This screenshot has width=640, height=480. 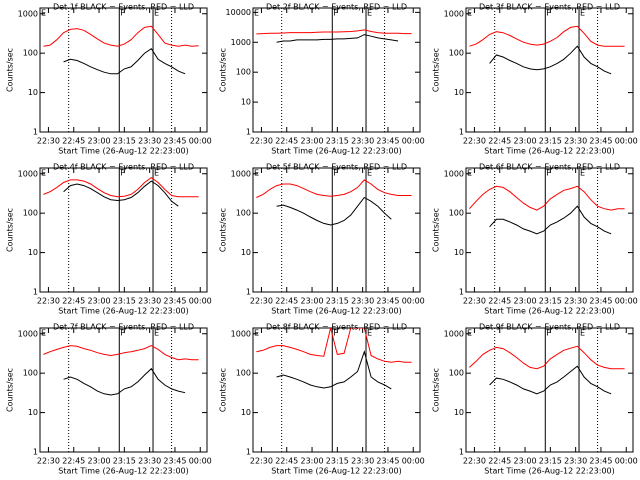 I want to click on chart-title: Det 8f BLACK = Events, RED = LLD, so click(x=336, y=327).